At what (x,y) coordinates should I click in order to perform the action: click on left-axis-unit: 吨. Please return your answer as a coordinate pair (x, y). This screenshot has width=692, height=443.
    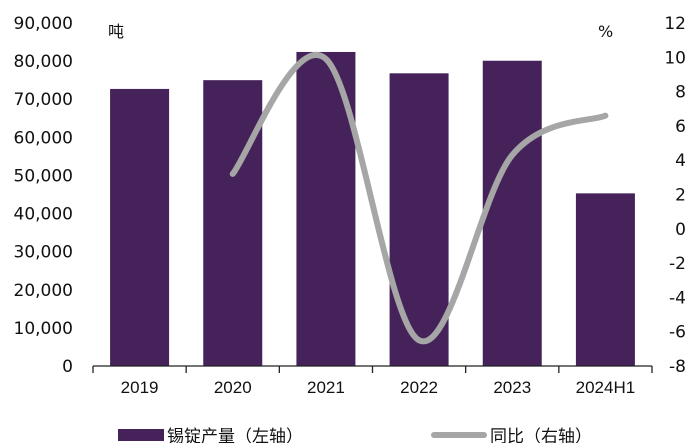
    Looking at the image, I should click on (116, 31).